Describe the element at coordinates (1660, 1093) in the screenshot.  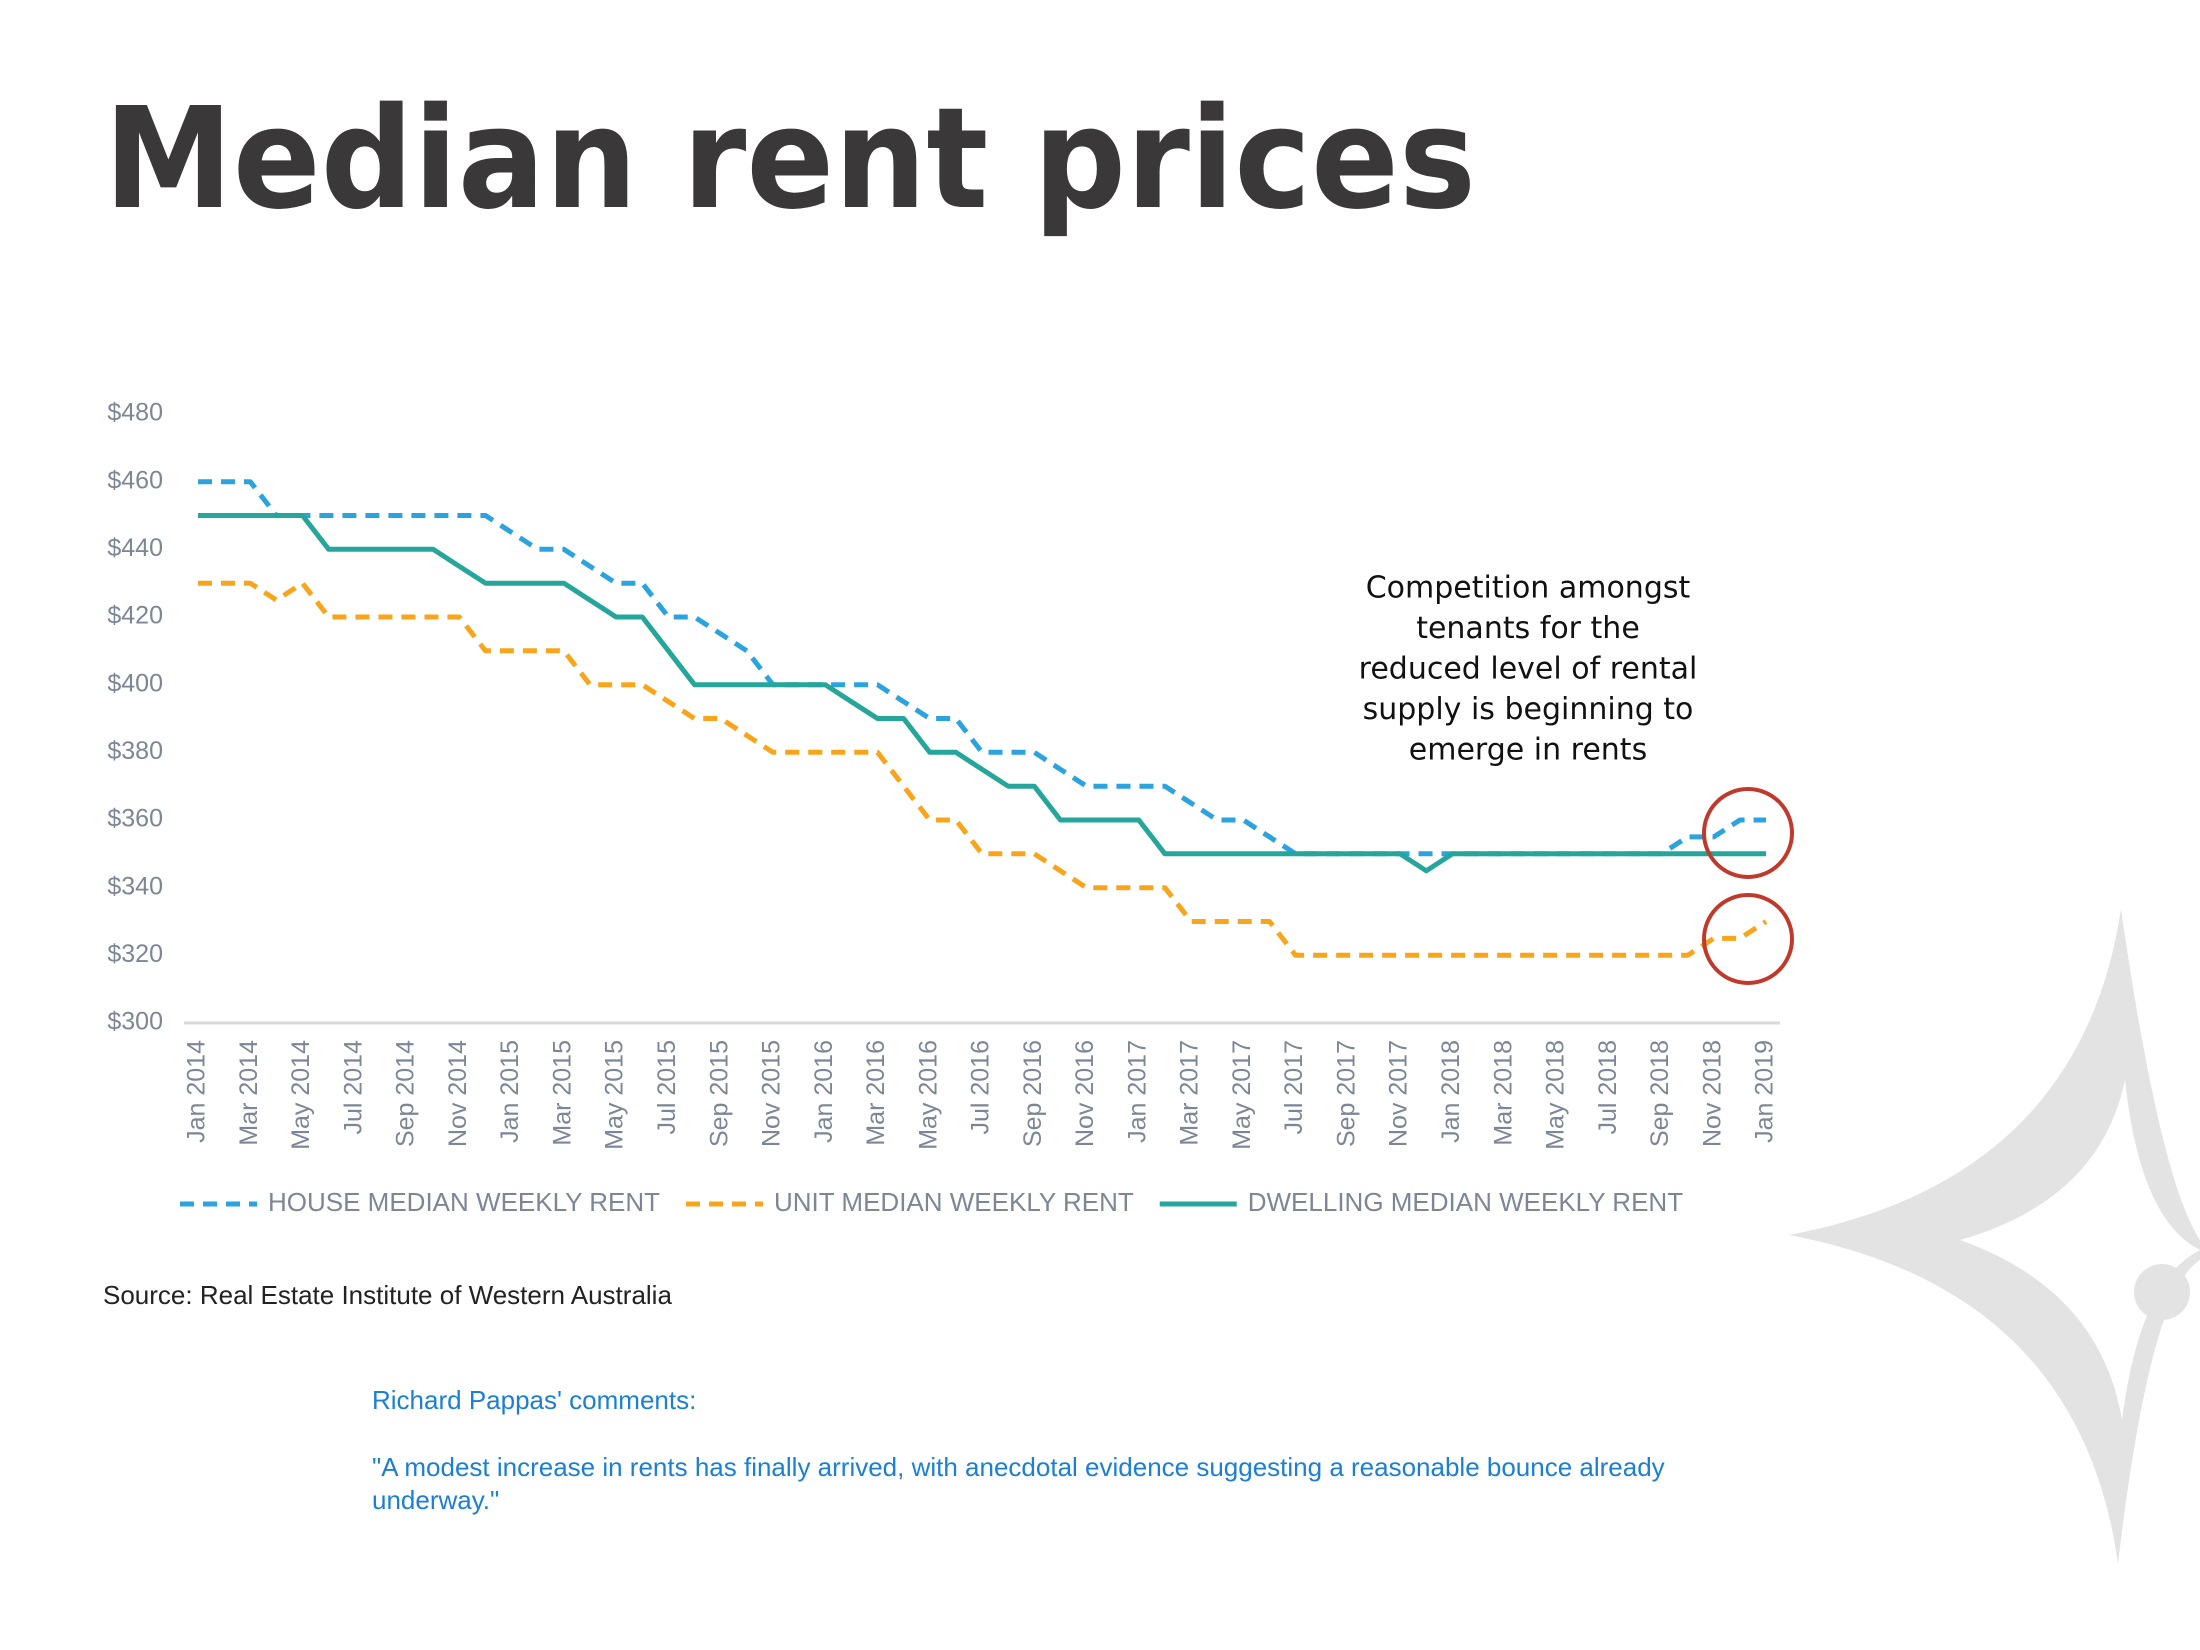
I see `x-tick-label: Sep 2018` at that location.